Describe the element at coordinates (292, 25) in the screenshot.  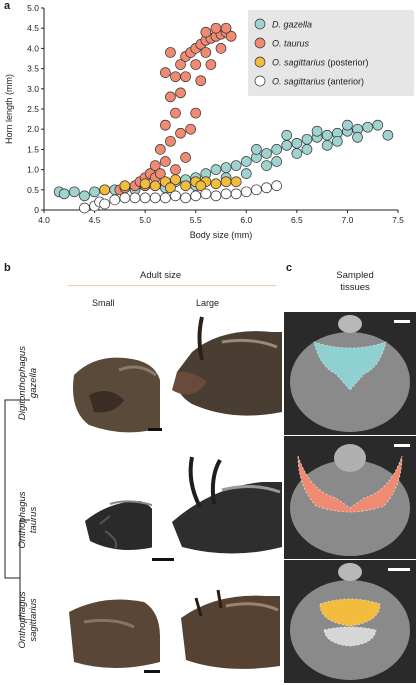
I see `legend-label: D. gazella` at that location.